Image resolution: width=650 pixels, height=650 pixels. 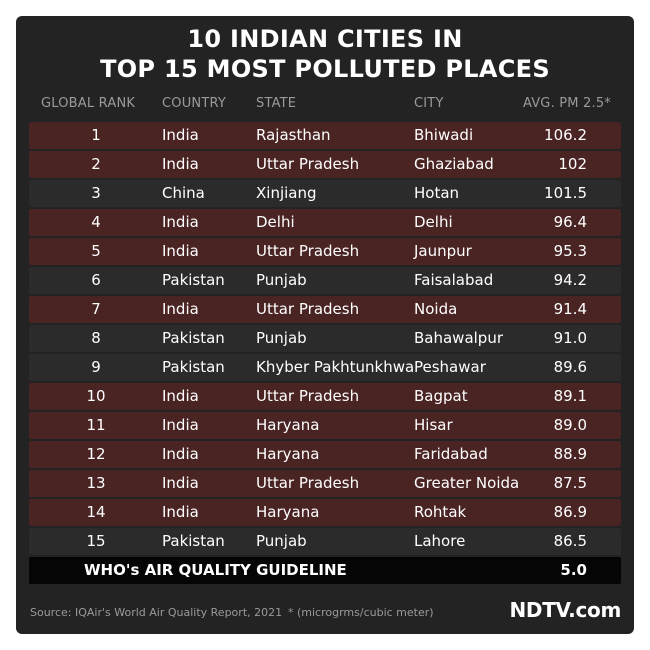 I want to click on city-cell: Bagpat, so click(x=441, y=396).